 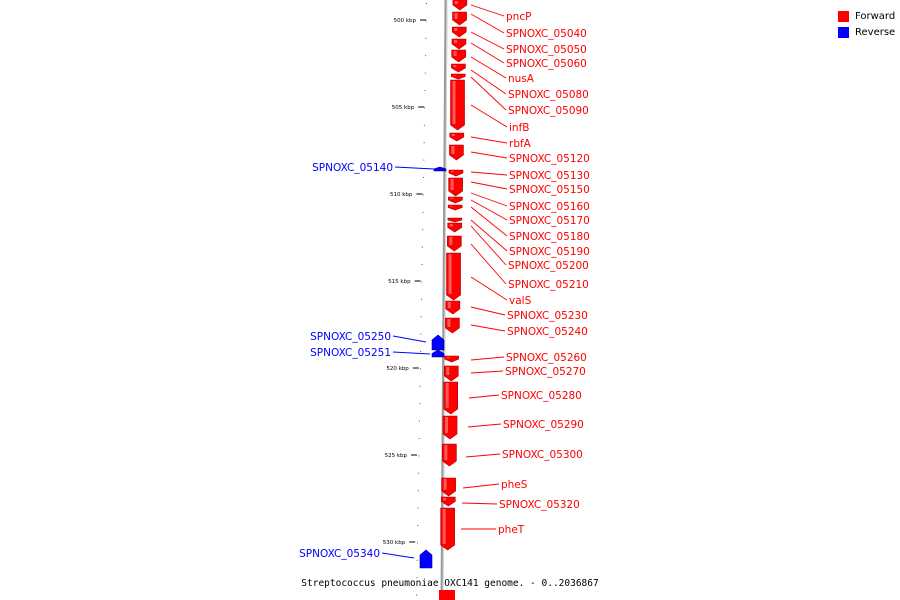 What do you see at coordinates (866, 16) in the screenshot?
I see `legend-forward: Forward` at bounding box center [866, 16].